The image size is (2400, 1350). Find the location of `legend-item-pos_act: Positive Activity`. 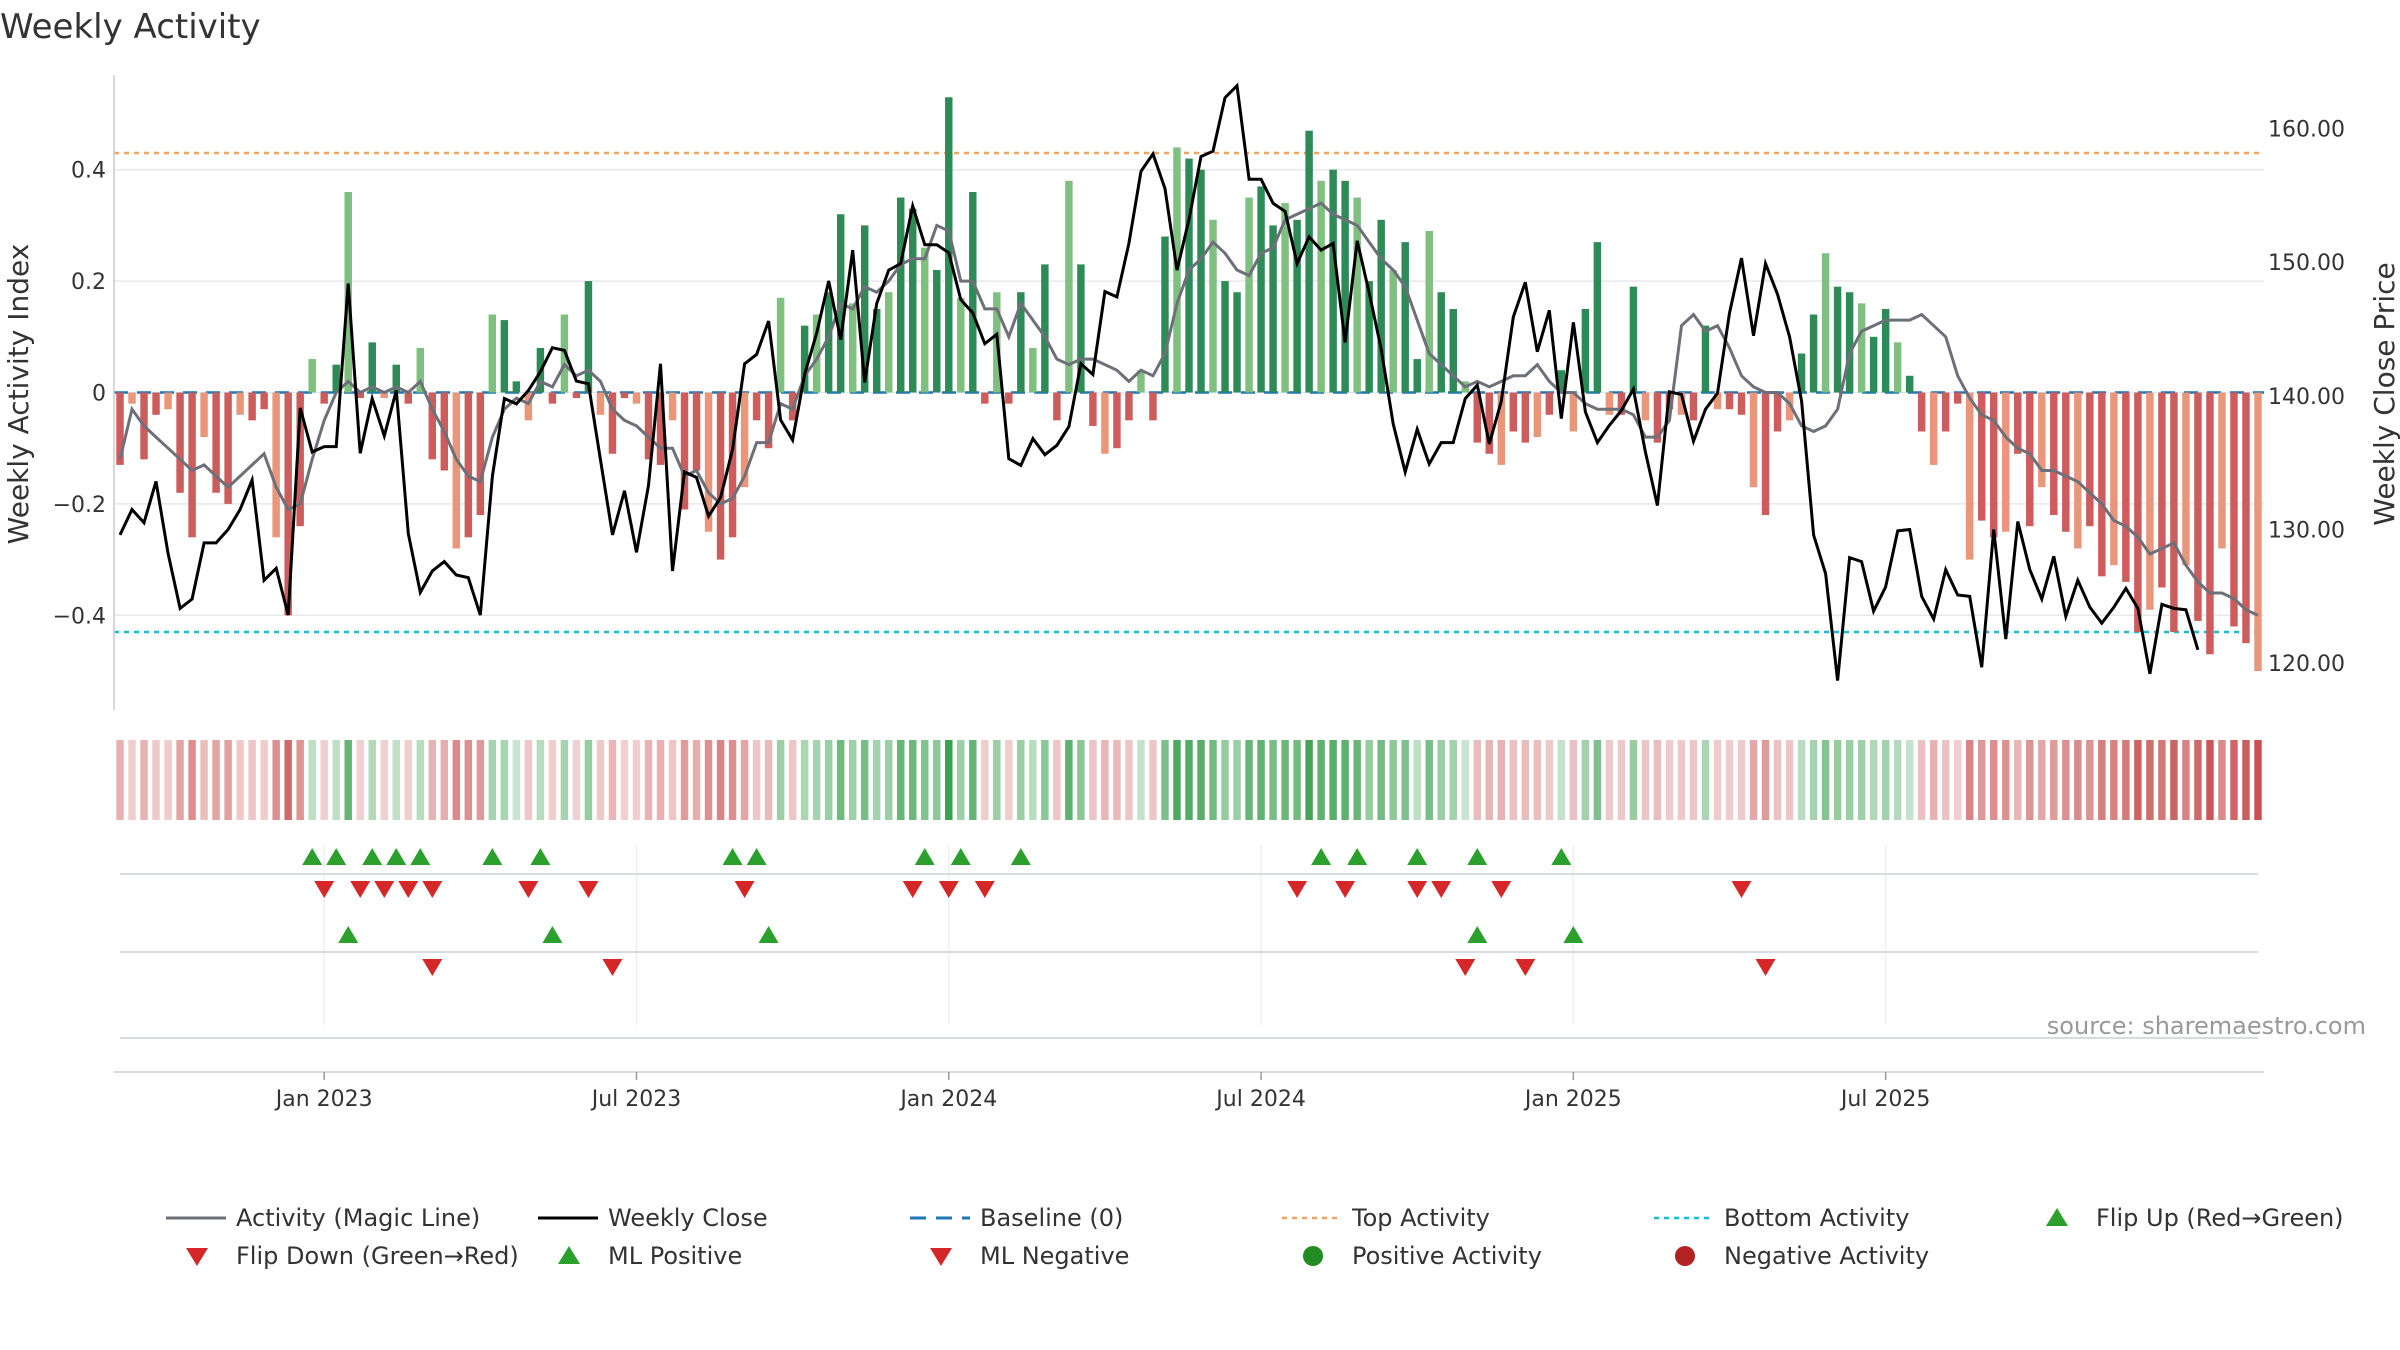

legend-item-pos_act: Positive Activity is located at coordinates (1422, 1256).